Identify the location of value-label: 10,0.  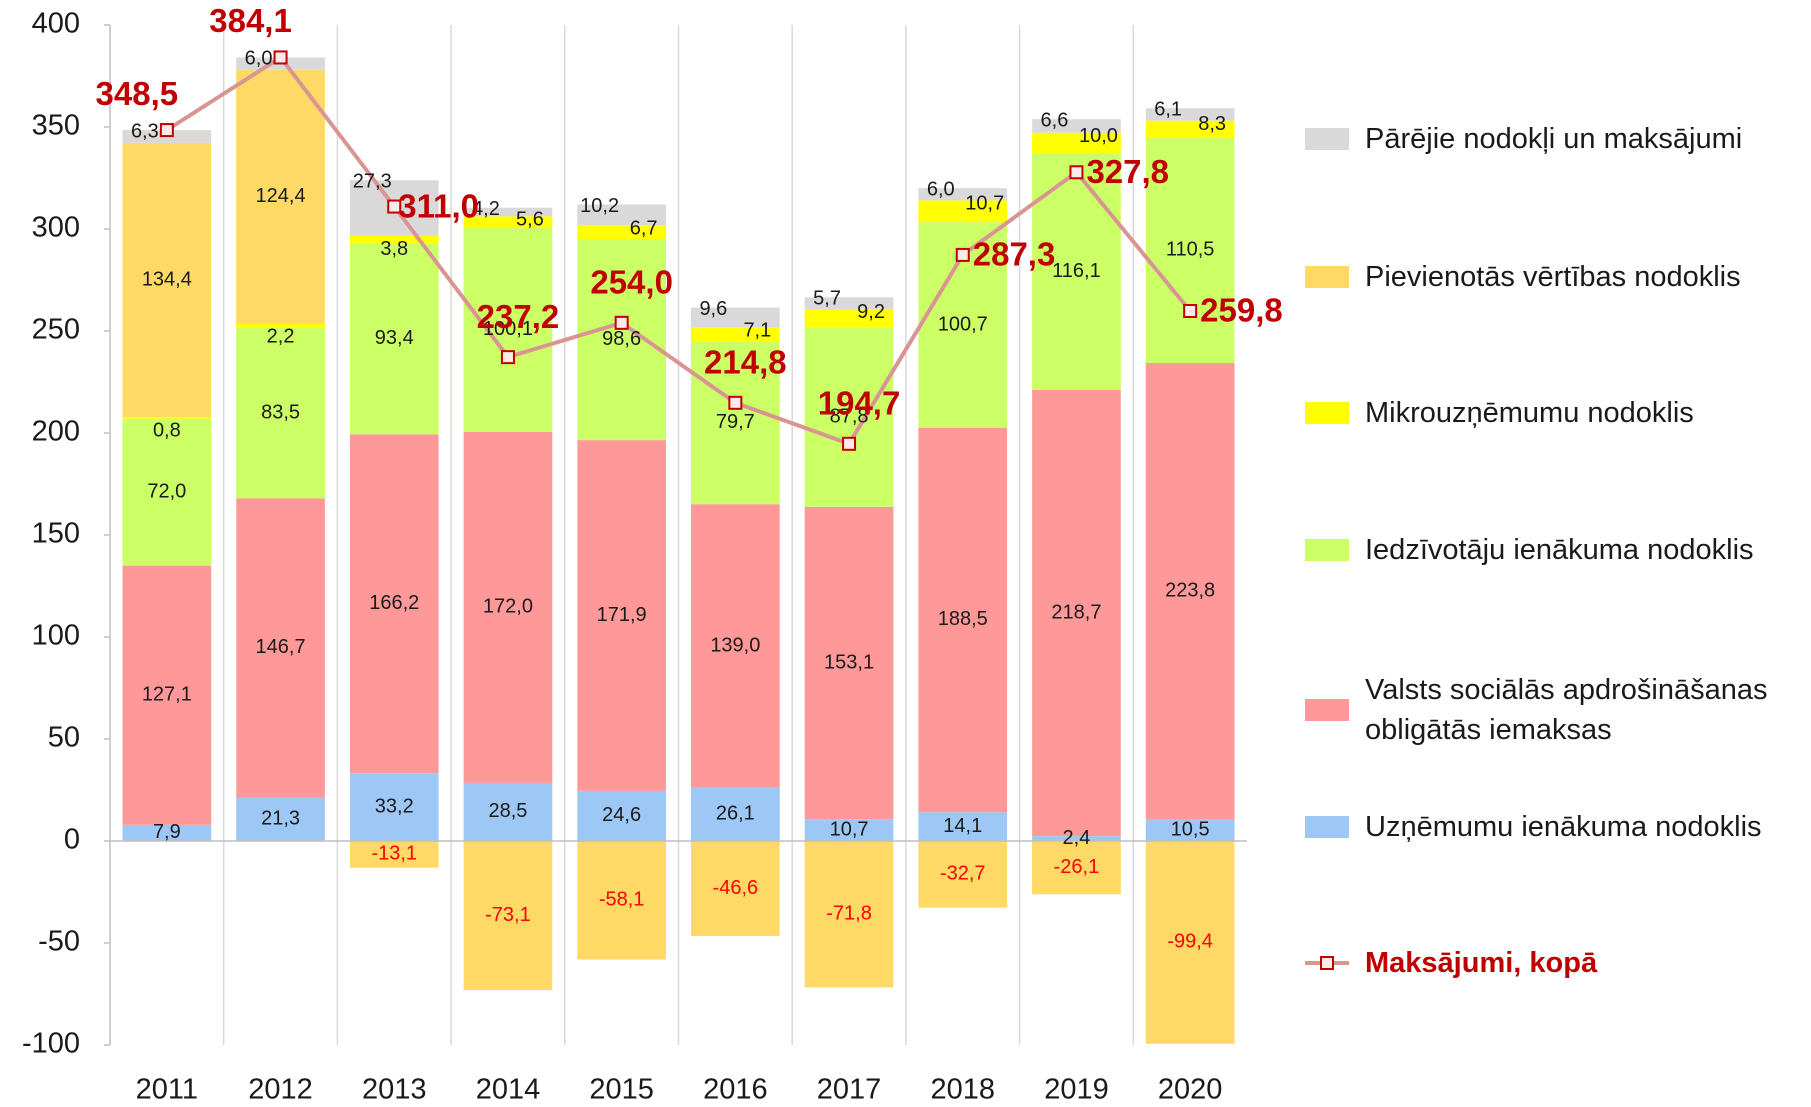
(1098, 136).